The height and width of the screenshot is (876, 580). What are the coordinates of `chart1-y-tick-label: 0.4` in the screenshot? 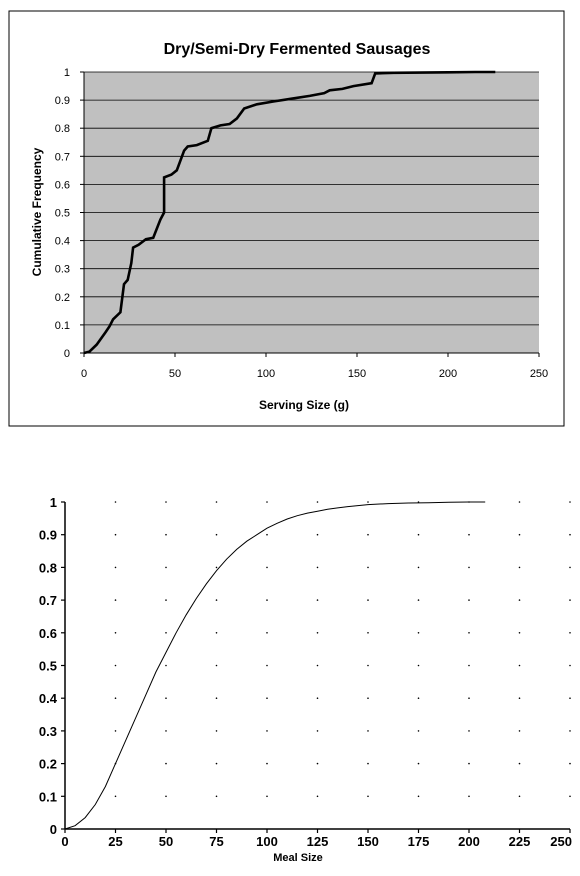 It's located at (62, 242).